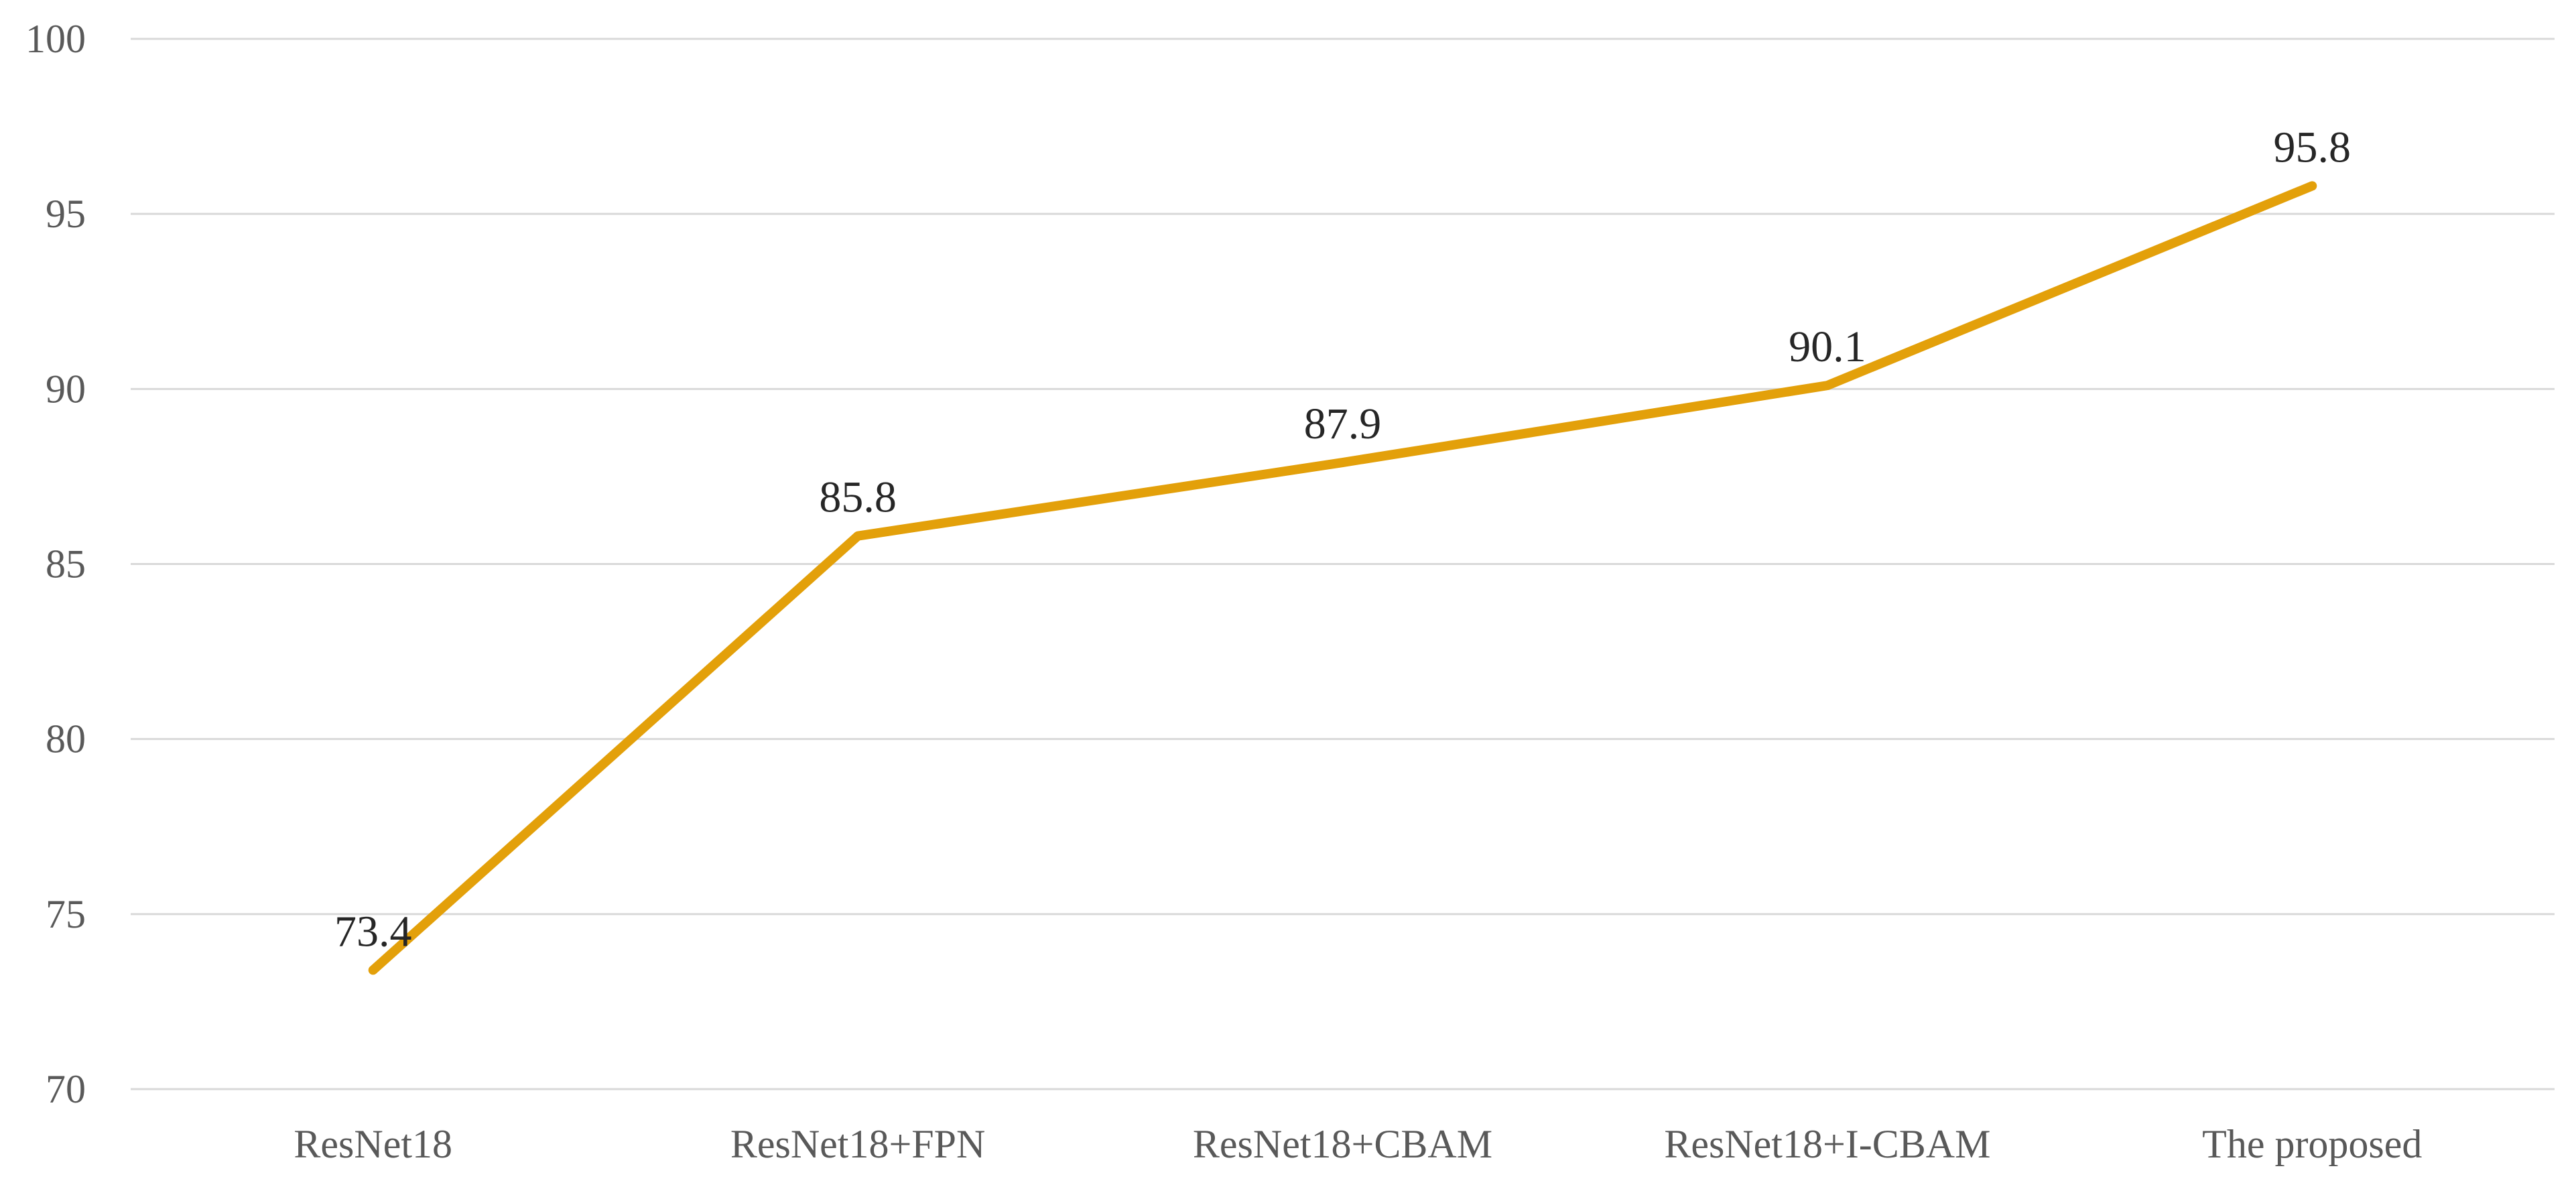  What do you see at coordinates (66, 739) in the screenshot?
I see `y-tick-label: 80` at bounding box center [66, 739].